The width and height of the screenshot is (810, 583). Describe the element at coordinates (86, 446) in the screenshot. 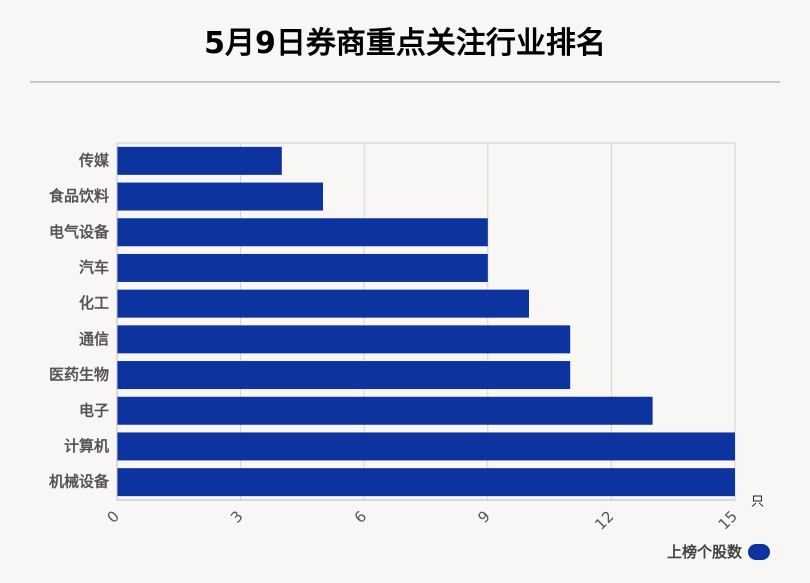

I see `y-category-label: 计算机` at that location.